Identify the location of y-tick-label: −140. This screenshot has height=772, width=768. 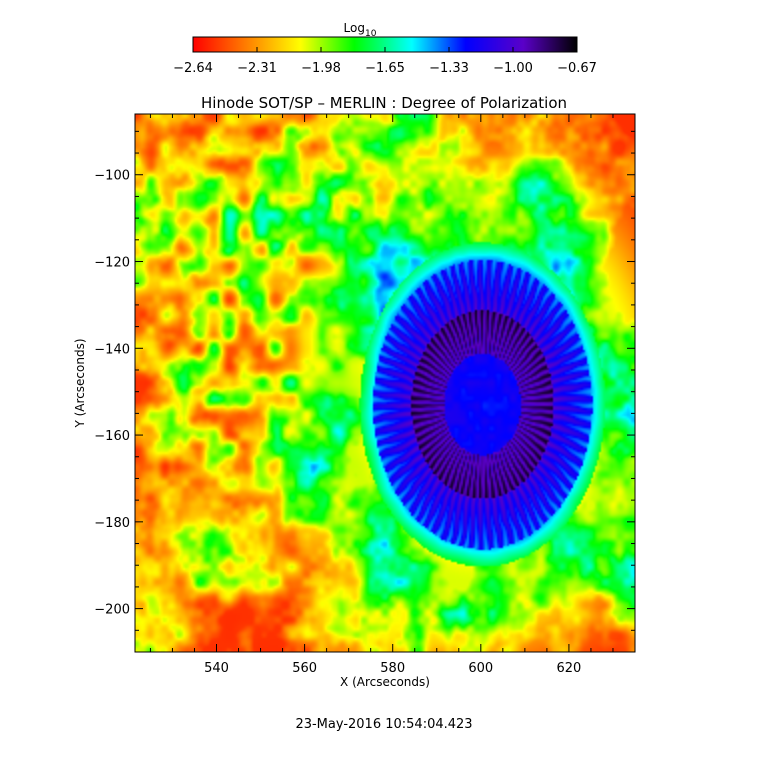
(112, 349).